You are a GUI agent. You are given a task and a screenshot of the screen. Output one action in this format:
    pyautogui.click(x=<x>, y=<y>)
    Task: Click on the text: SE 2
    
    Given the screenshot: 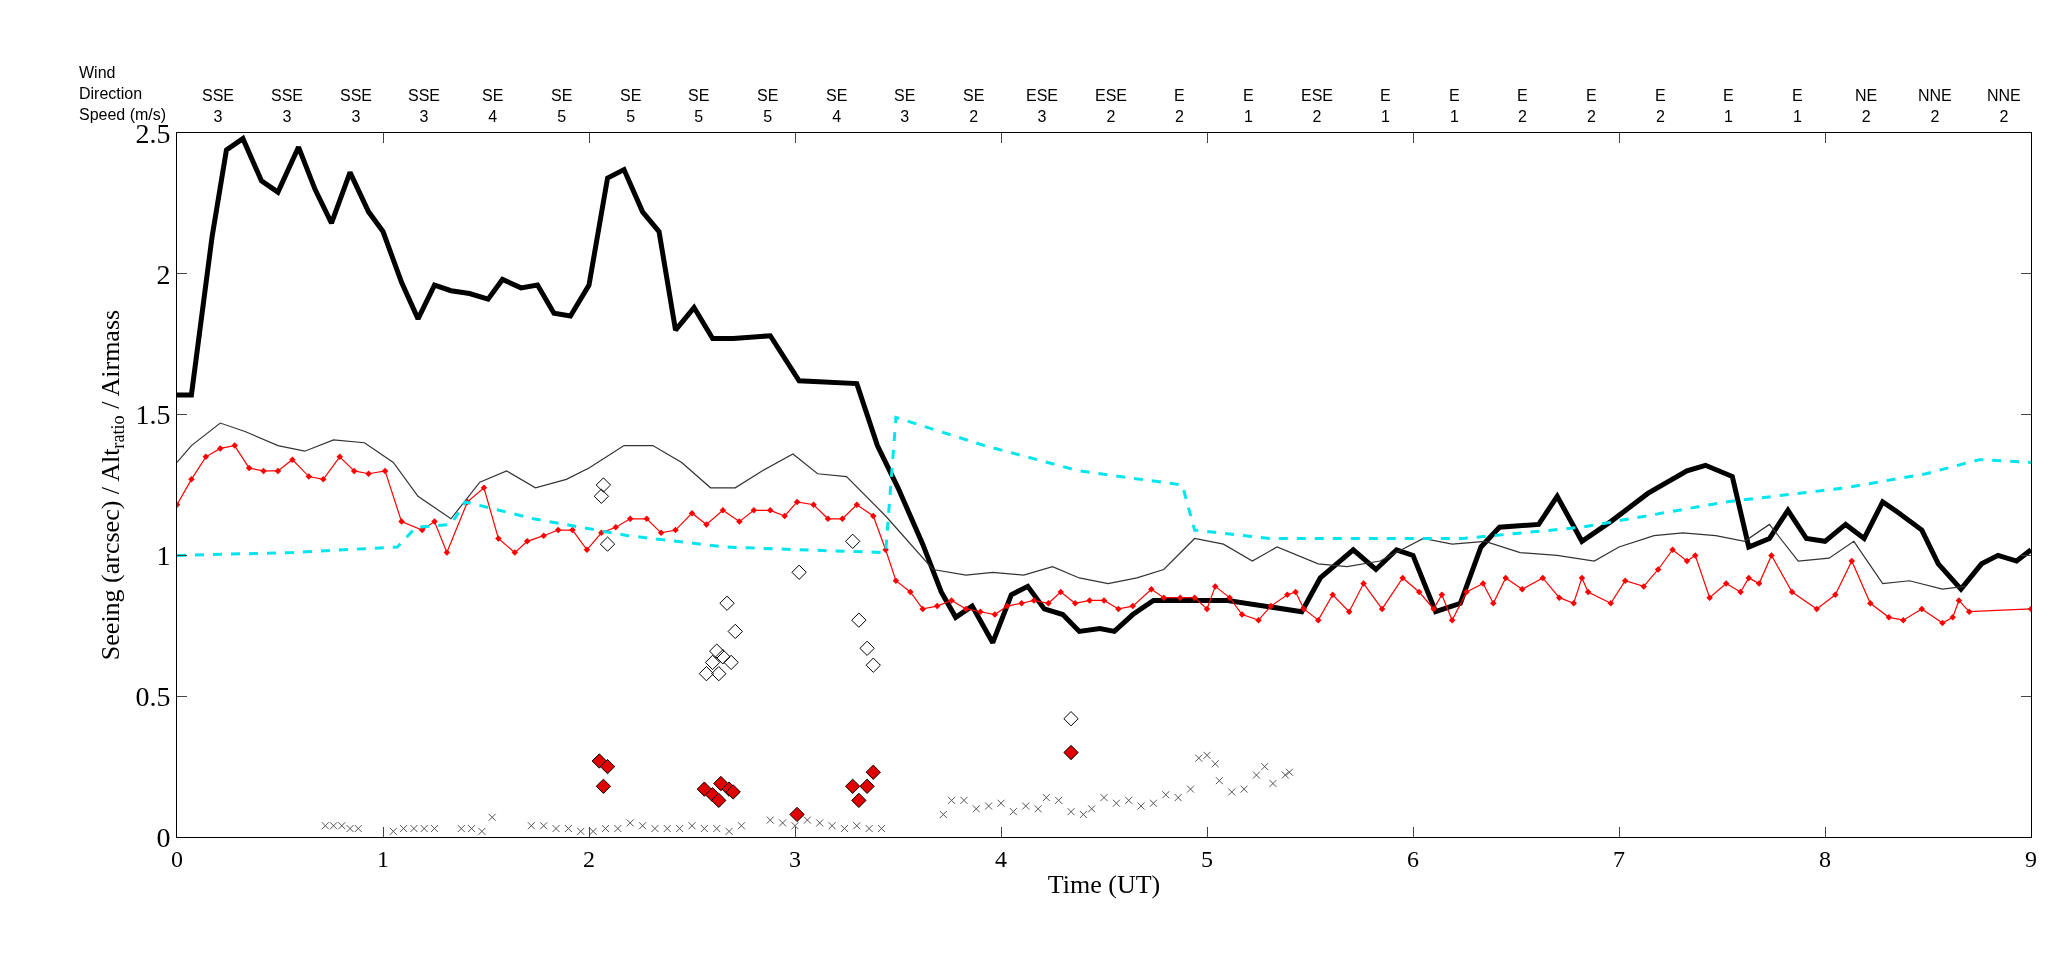 What is the action you would take?
    pyautogui.click(x=974, y=106)
    